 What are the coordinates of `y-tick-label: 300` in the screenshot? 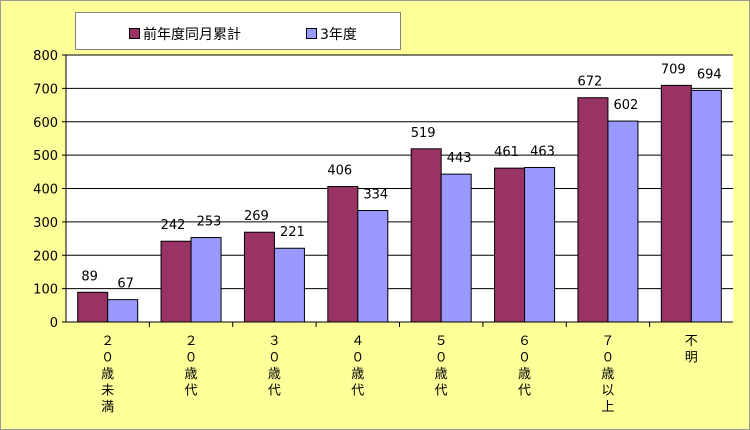 It's located at (45, 223).